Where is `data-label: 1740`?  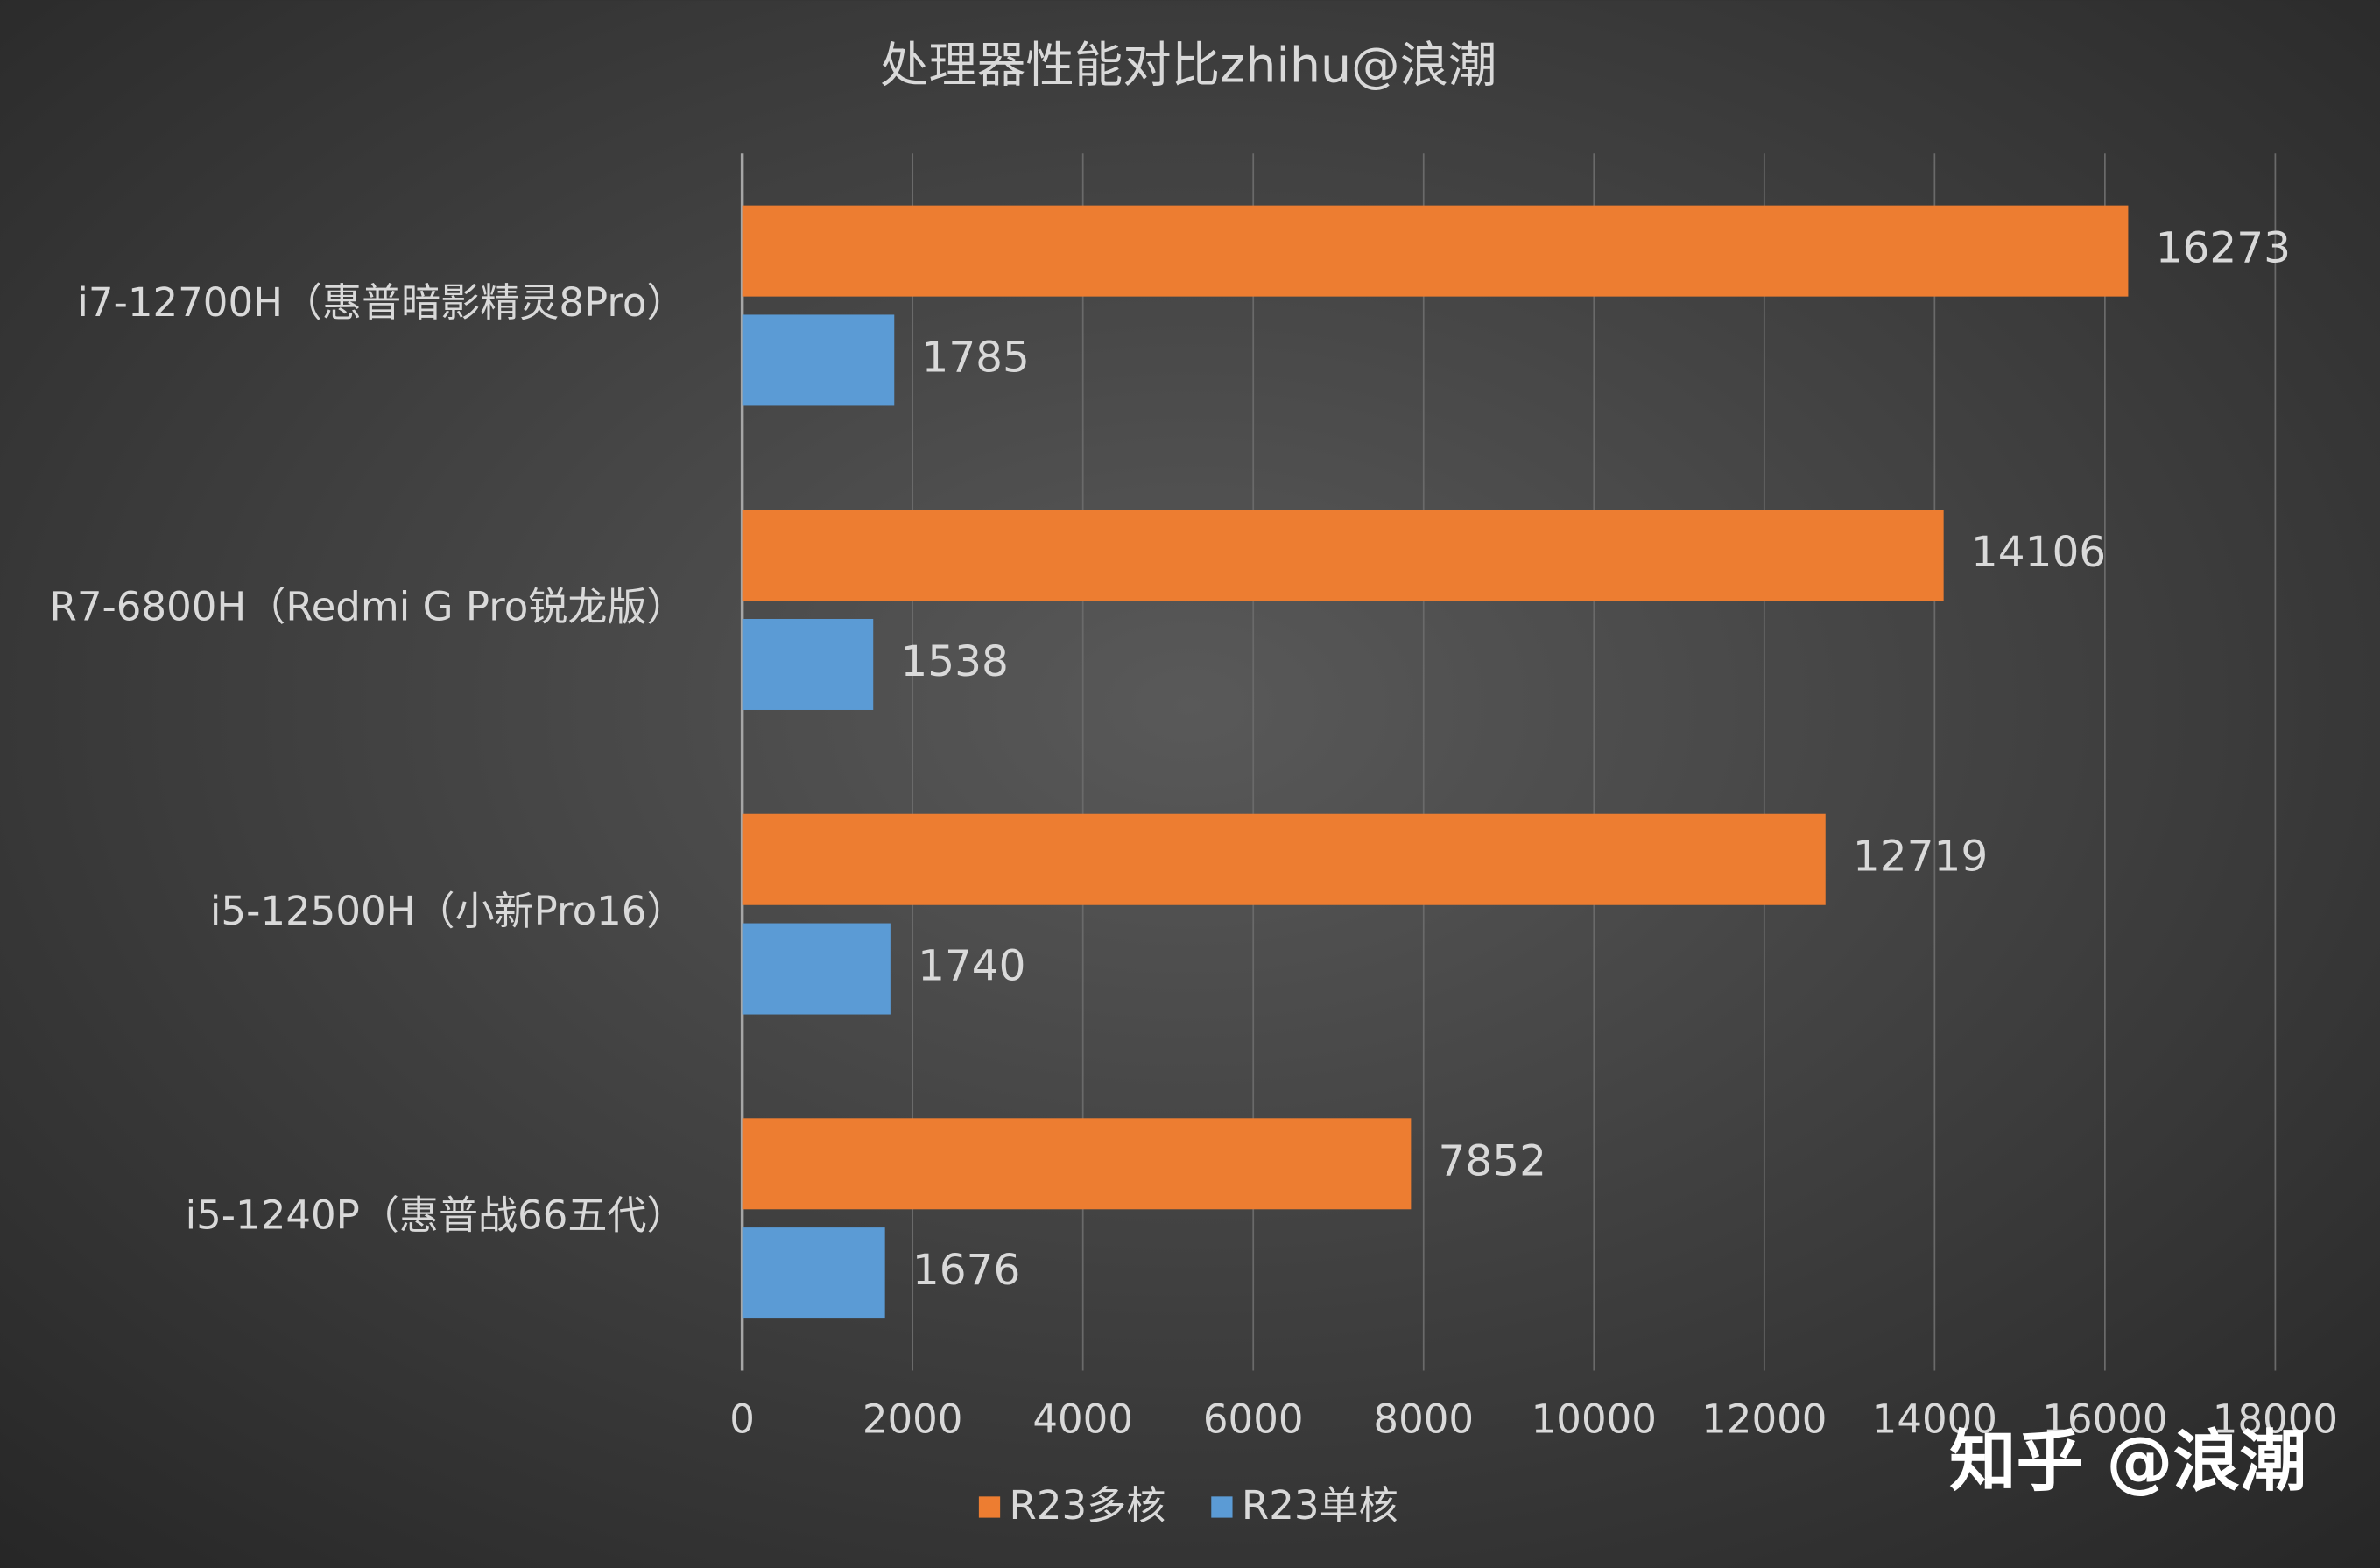
data-label: 1740 is located at coordinates (971, 967).